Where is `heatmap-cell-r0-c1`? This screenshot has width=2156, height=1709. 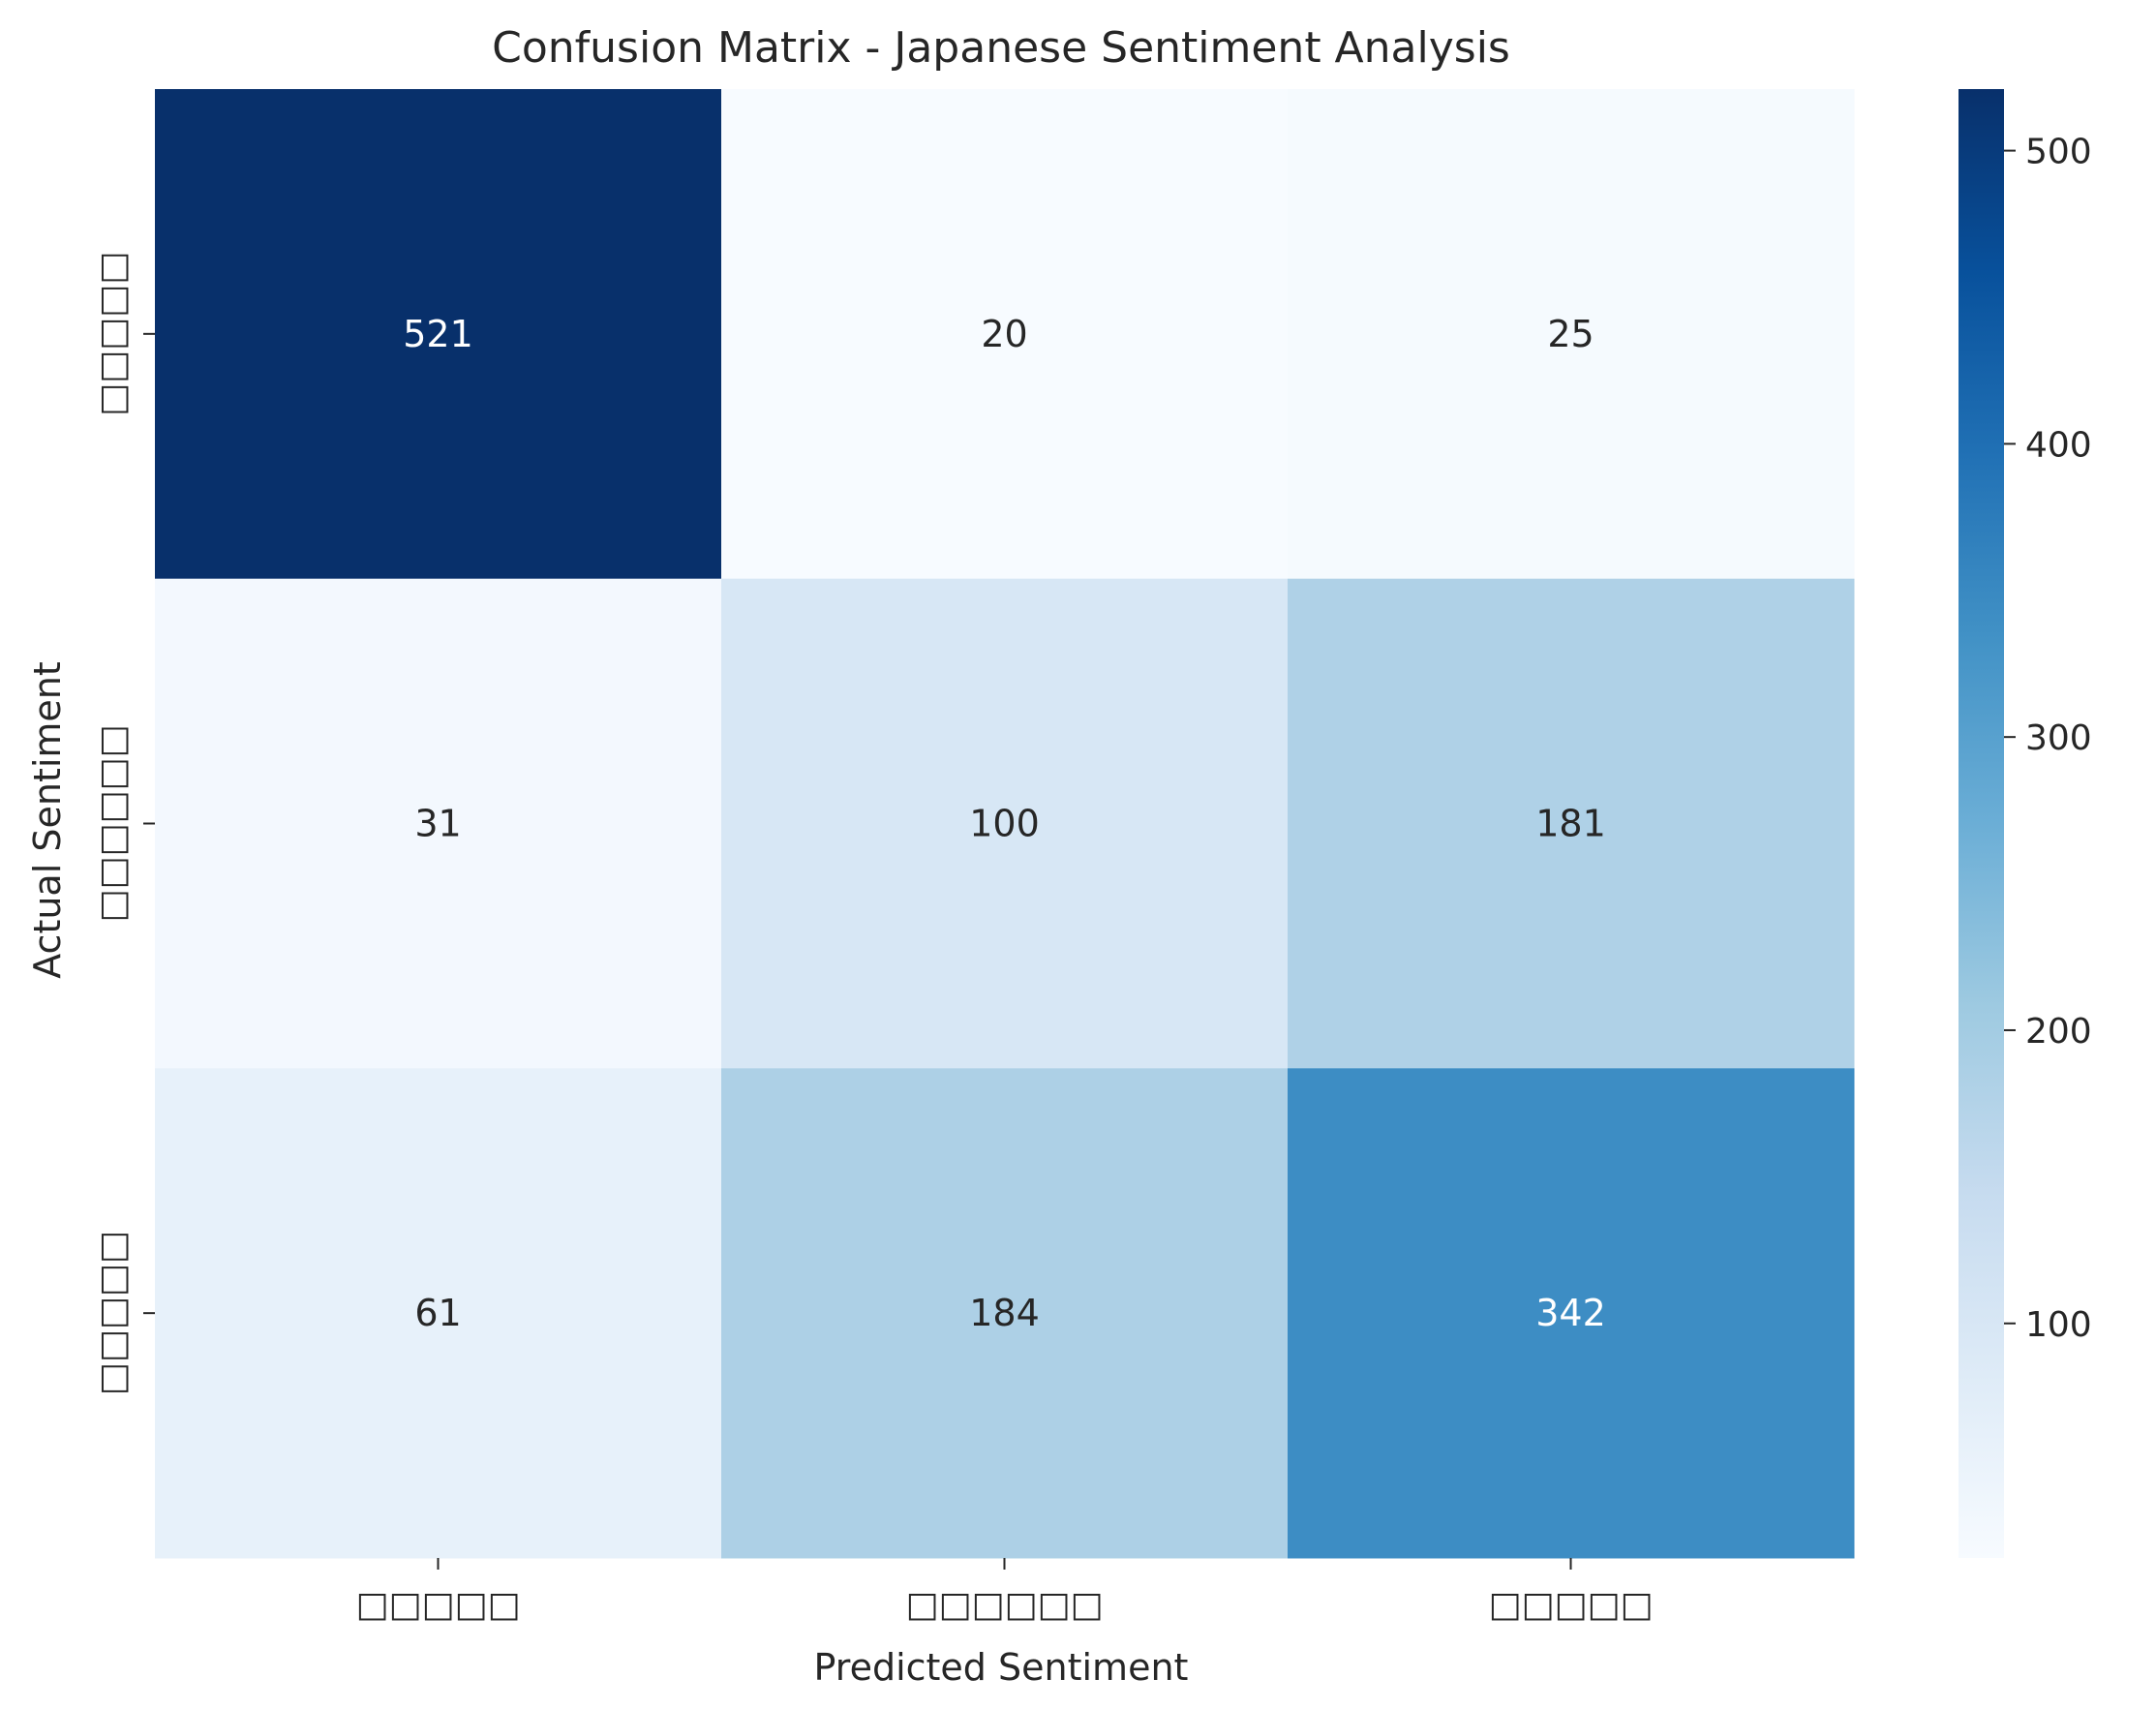
heatmap-cell-r0-c1 is located at coordinates (1005, 334).